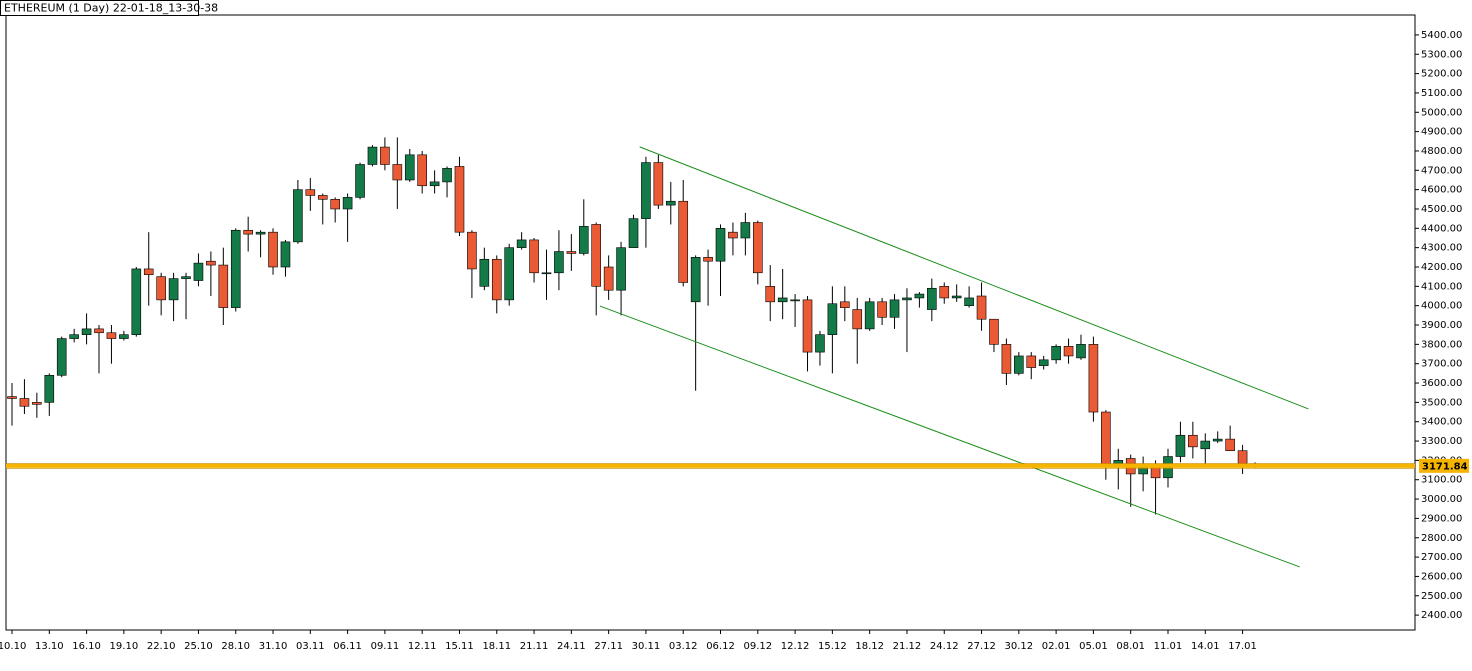  I want to click on x-tick-label: 06.11, so click(347, 646).